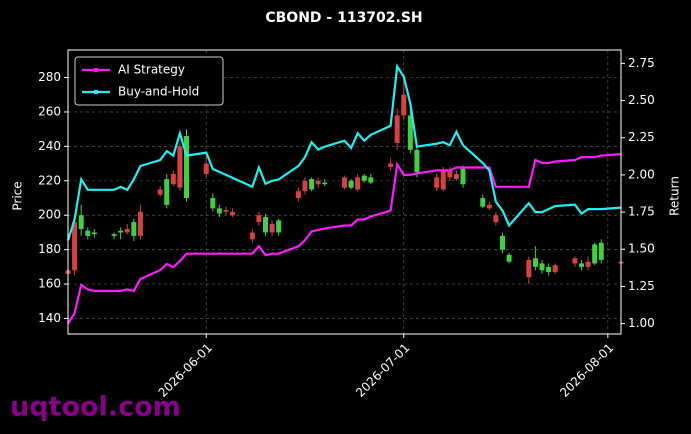 The height and width of the screenshot is (434, 691). Describe the element at coordinates (641, 174) in the screenshot. I see `y2-tick-label: 2.00` at that location.